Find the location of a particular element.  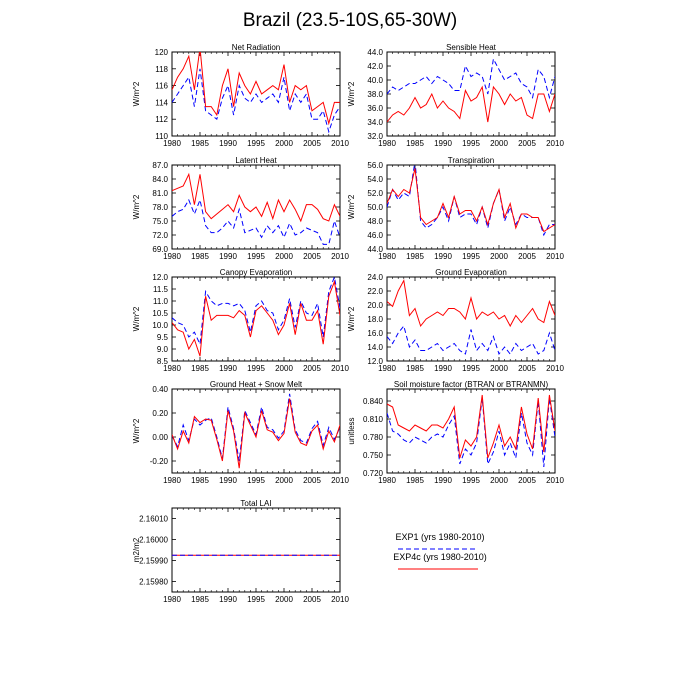

y-tick-label: 75.0 is located at coordinates (160, 221).